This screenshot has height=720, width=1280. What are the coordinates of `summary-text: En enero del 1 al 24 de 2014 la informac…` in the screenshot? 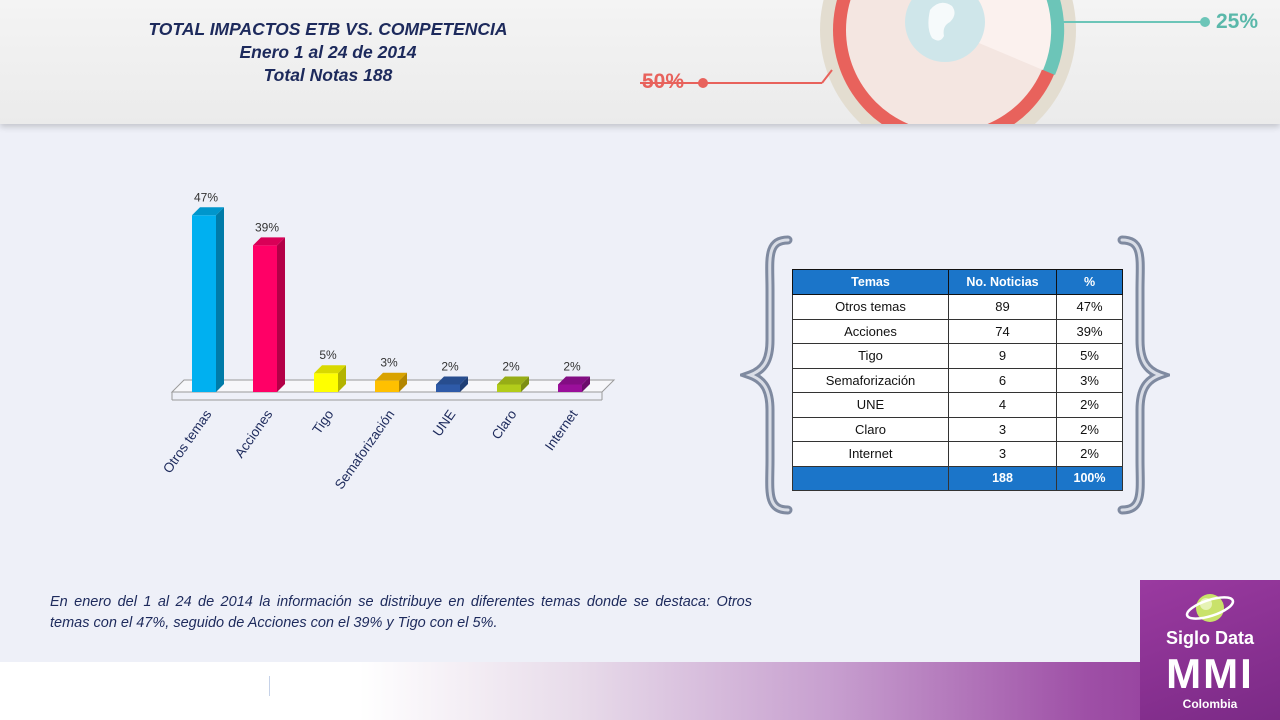 It's located at (401, 612).